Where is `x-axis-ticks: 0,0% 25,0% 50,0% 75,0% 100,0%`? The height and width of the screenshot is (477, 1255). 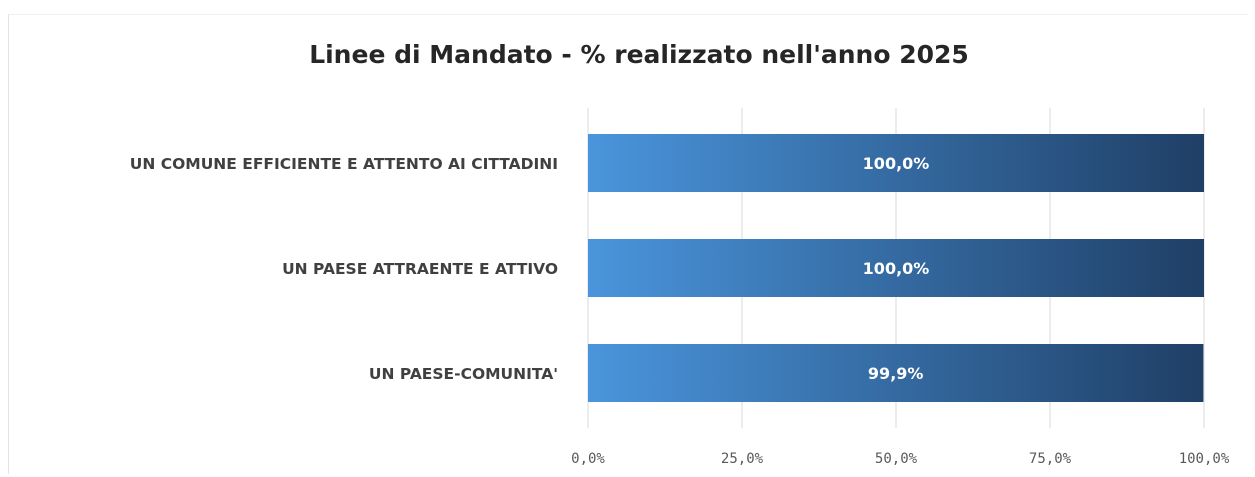 x-axis-ticks: 0,0% 25,0% 50,0% 75,0% 100,0% is located at coordinates (900, 459).